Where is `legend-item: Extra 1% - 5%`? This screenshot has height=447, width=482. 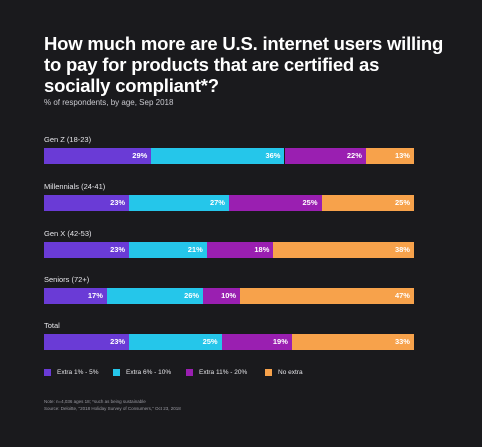
legend-item: Extra 1% - 5% is located at coordinates (71, 372).